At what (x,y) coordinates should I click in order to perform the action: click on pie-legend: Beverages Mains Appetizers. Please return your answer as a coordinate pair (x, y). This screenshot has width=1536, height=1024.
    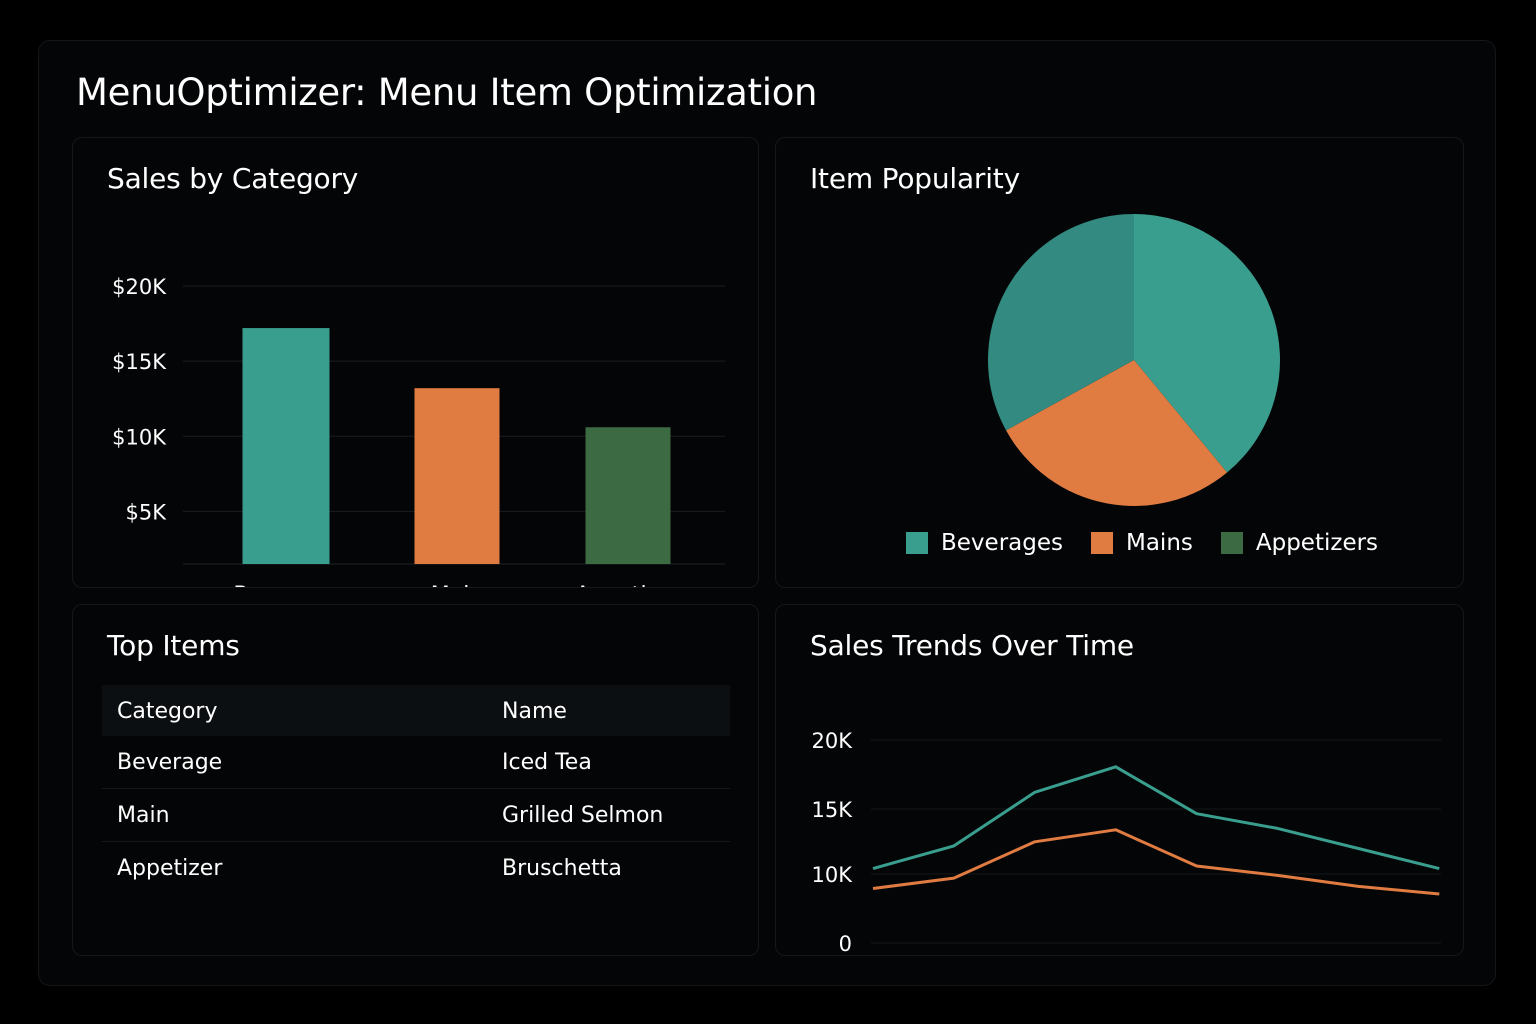
    Looking at the image, I should click on (1156, 543).